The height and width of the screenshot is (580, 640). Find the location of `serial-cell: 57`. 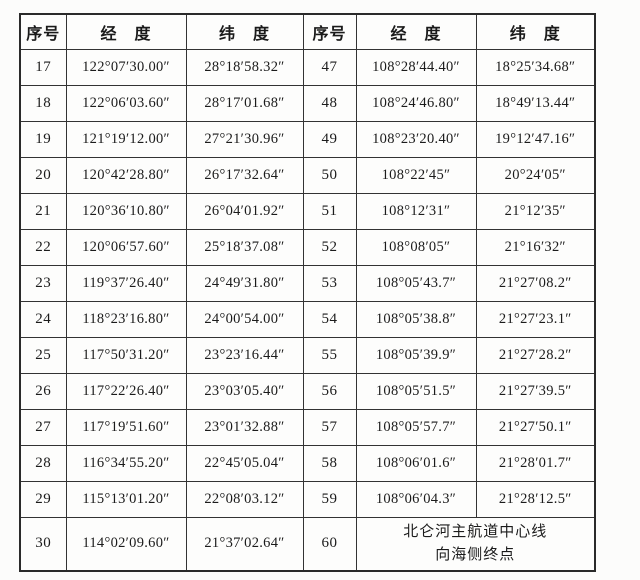

serial-cell: 57 is located at coordinates (329, 427).